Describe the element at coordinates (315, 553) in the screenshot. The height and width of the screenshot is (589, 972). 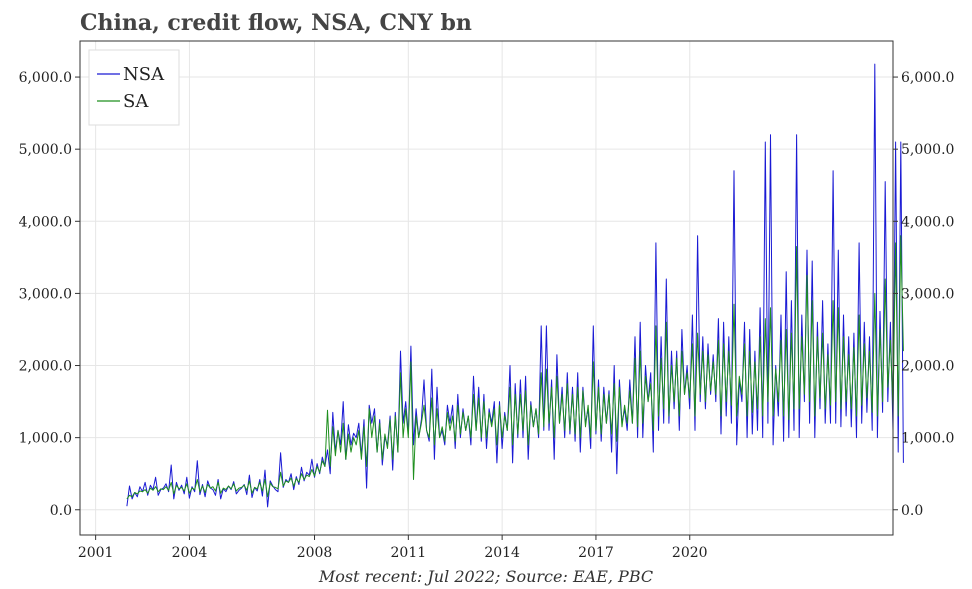
I see `x-tick-label: 2008` at that location.